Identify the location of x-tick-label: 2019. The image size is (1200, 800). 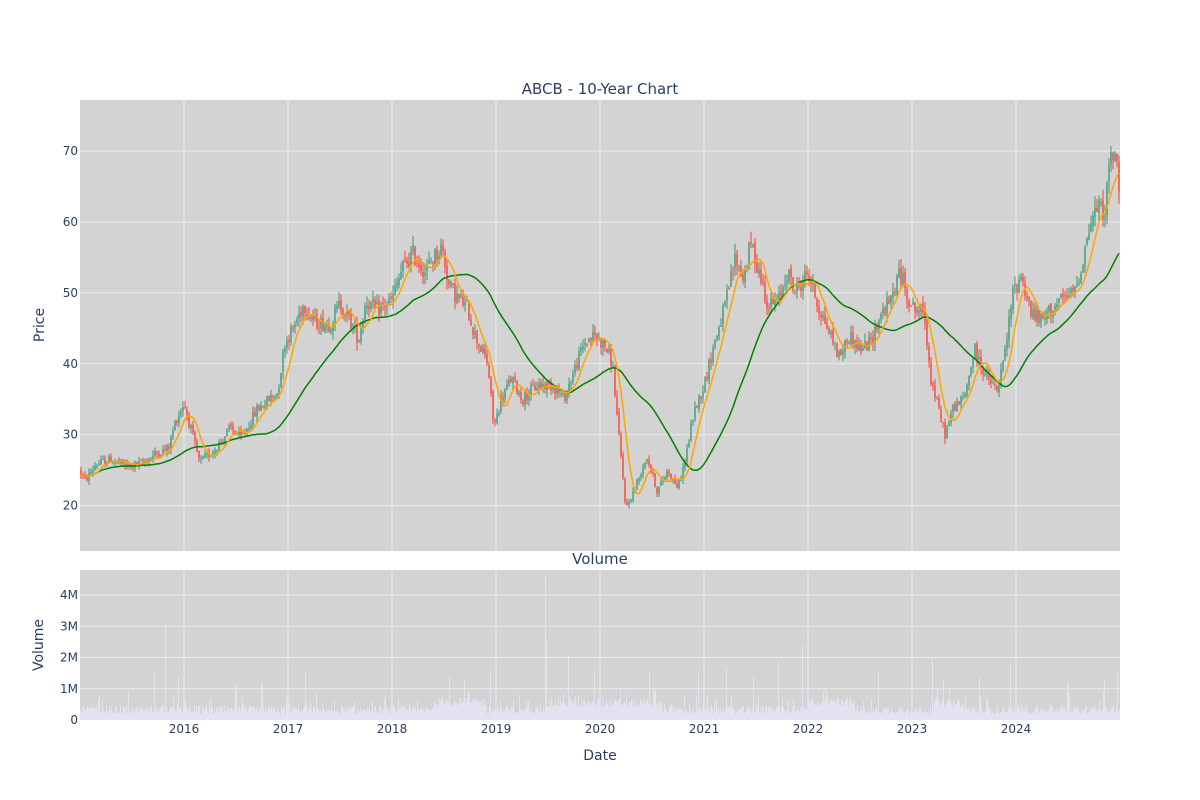
(496, 729).